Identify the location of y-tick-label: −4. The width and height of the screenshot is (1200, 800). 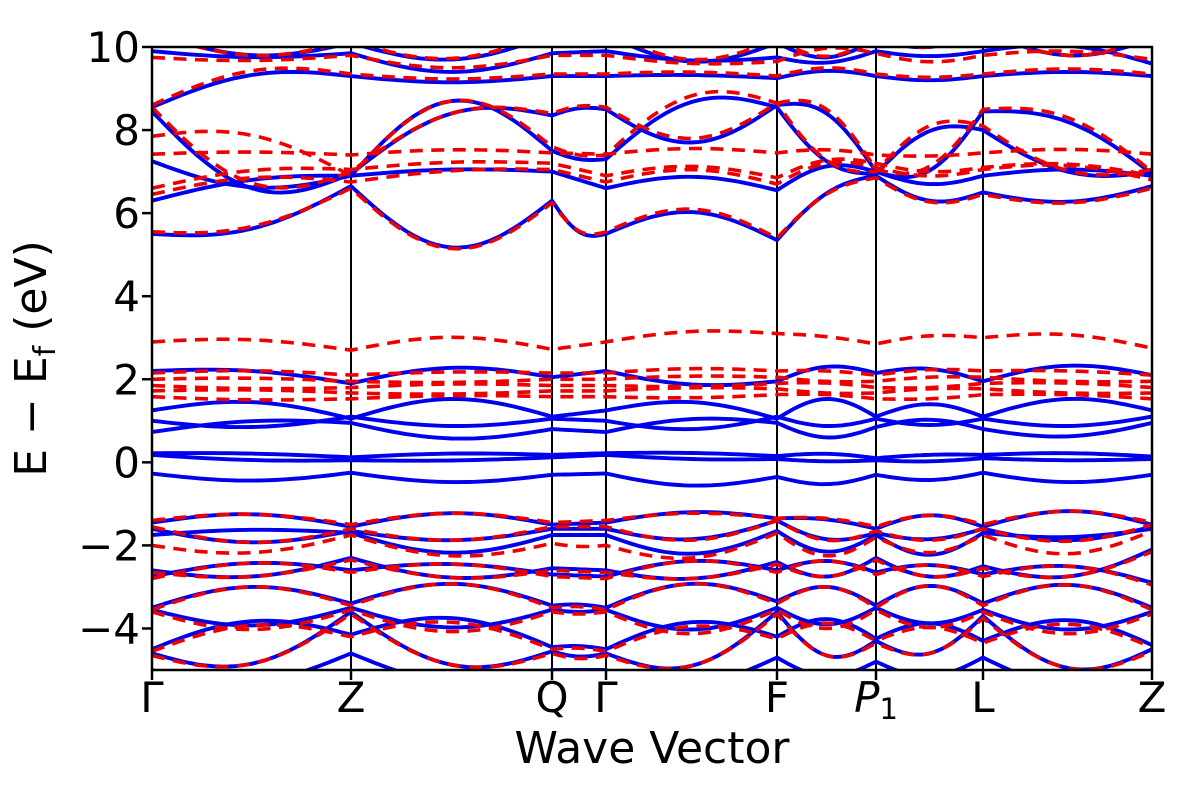
(109, 628).